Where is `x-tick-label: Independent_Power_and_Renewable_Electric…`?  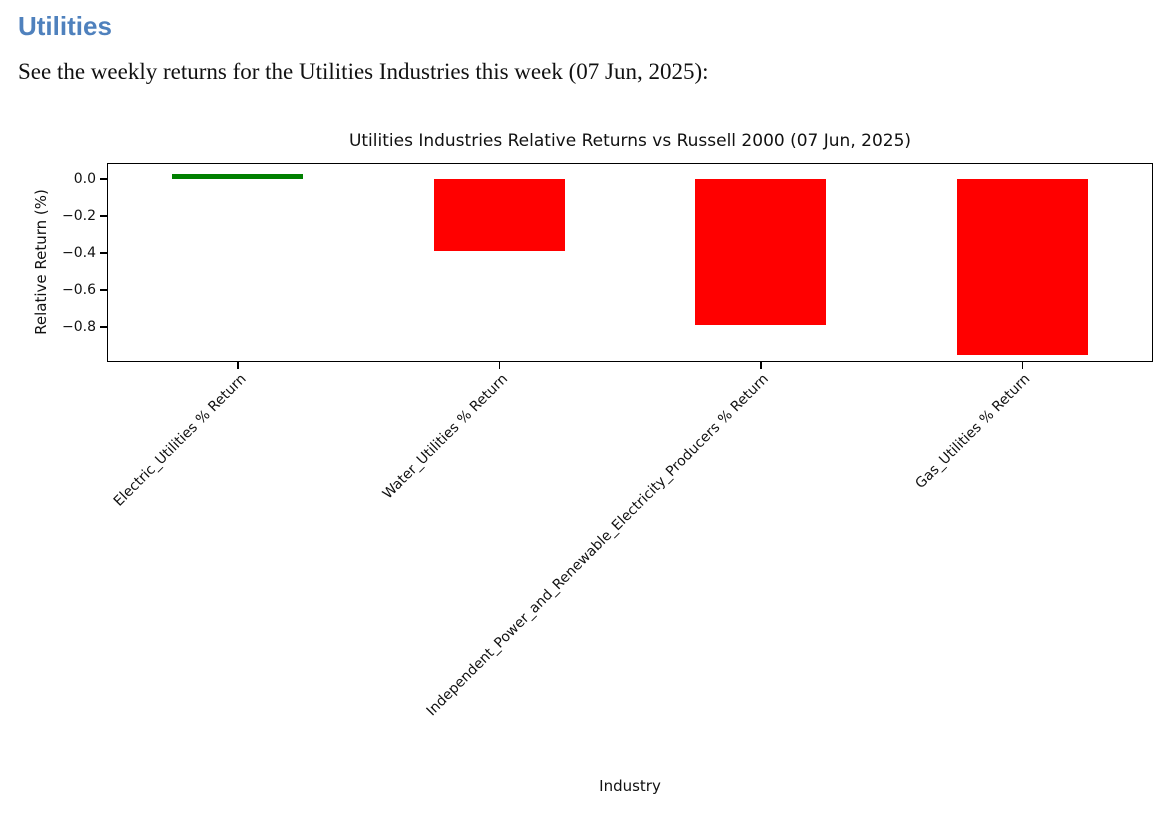 x-tick-label: Independent_Power_and_Renewable_Electric… is located at coordinates (598, 545).